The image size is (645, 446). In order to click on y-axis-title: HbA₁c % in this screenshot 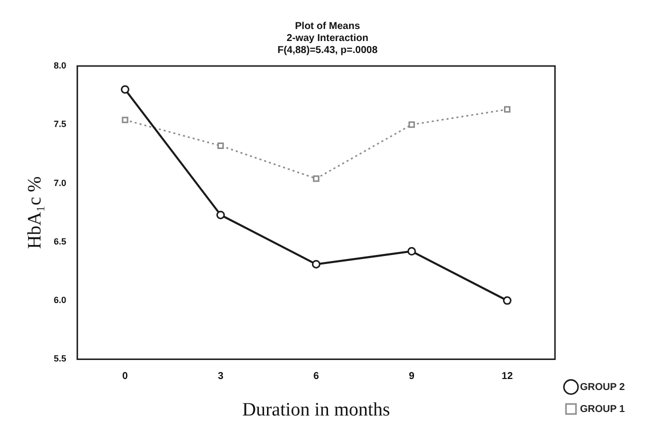, I will do `click(35, 212)`.